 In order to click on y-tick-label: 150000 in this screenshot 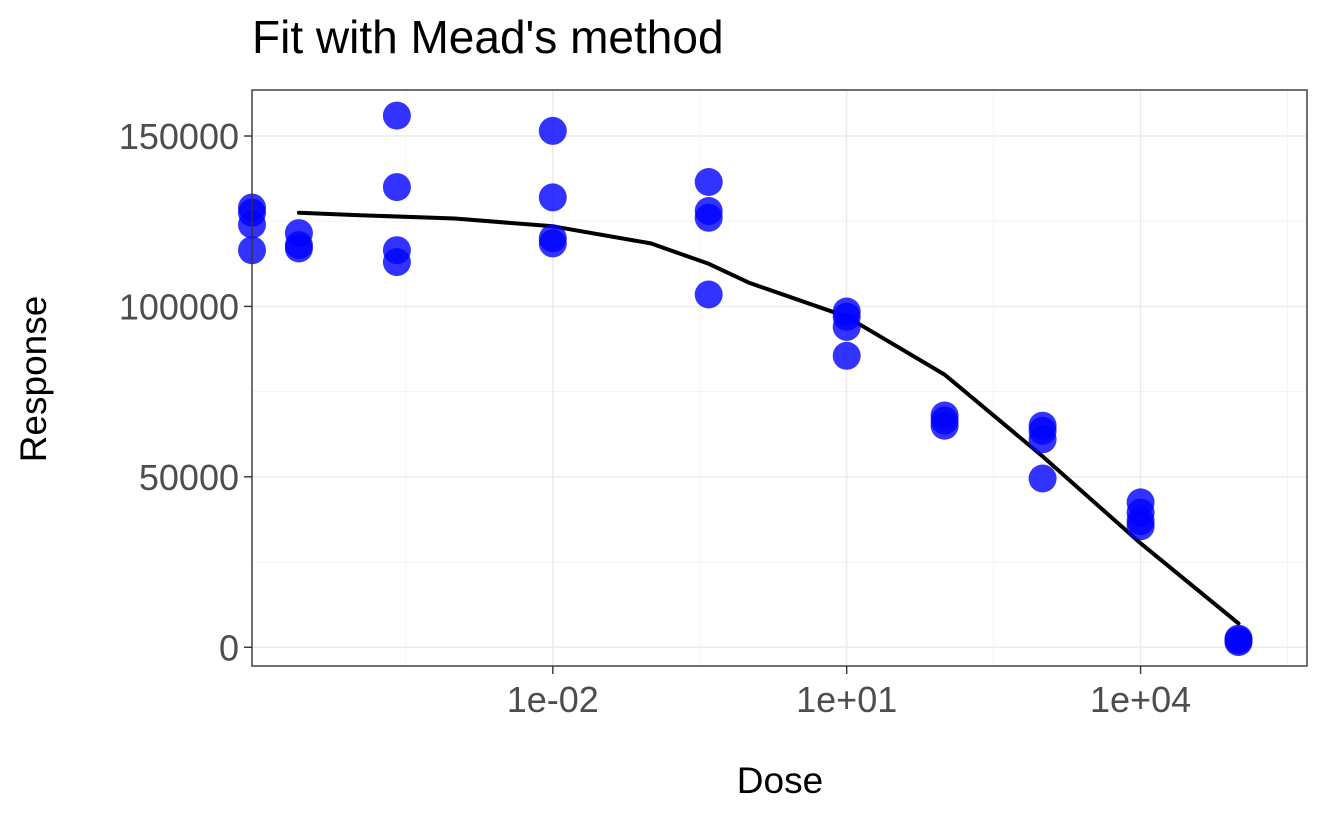, I will do `click(179, 136)`.